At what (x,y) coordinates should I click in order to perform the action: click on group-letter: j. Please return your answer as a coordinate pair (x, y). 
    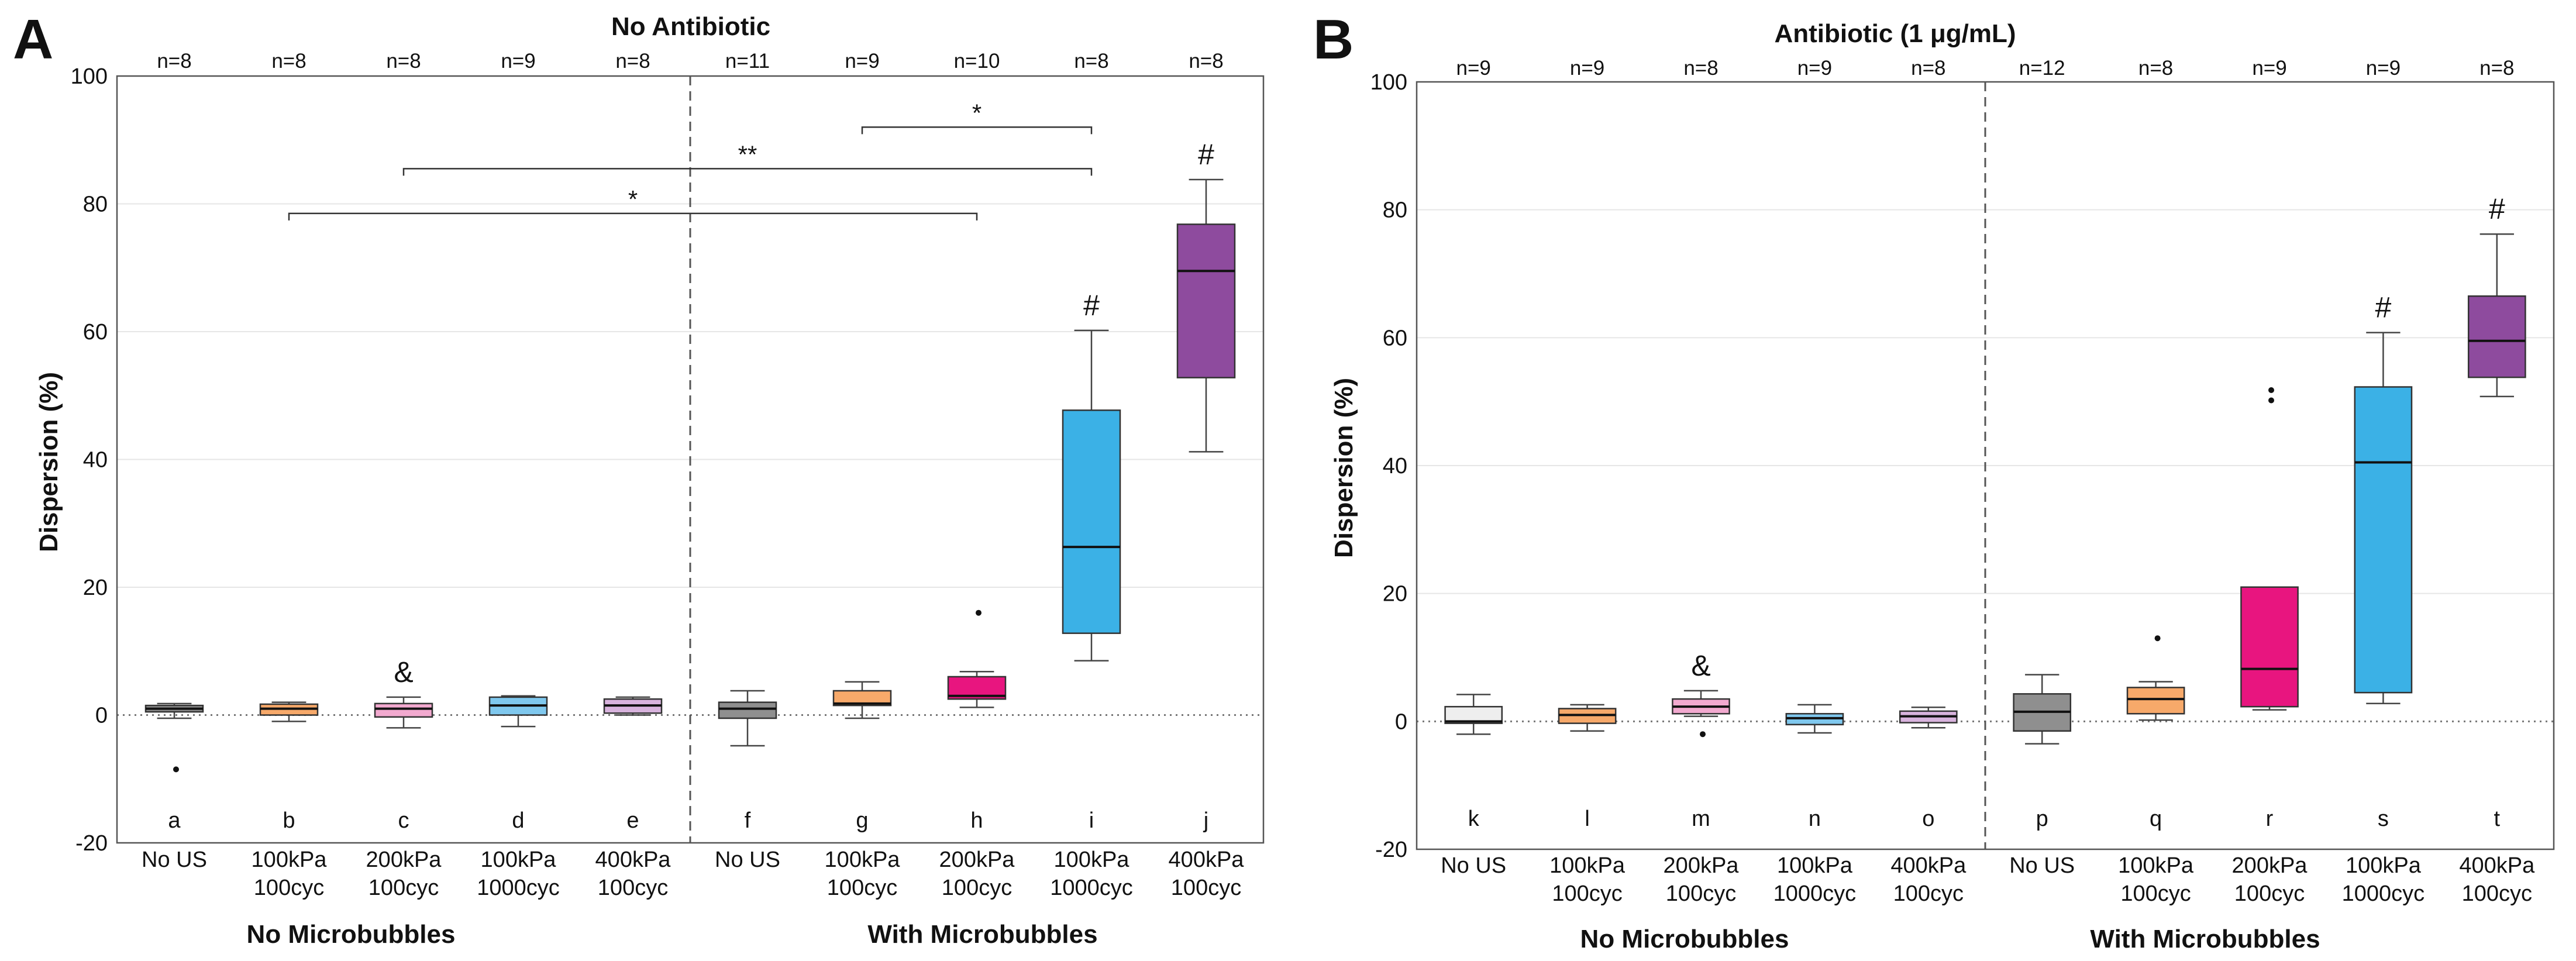
    Looking at the image, I should click on (1205, 820).